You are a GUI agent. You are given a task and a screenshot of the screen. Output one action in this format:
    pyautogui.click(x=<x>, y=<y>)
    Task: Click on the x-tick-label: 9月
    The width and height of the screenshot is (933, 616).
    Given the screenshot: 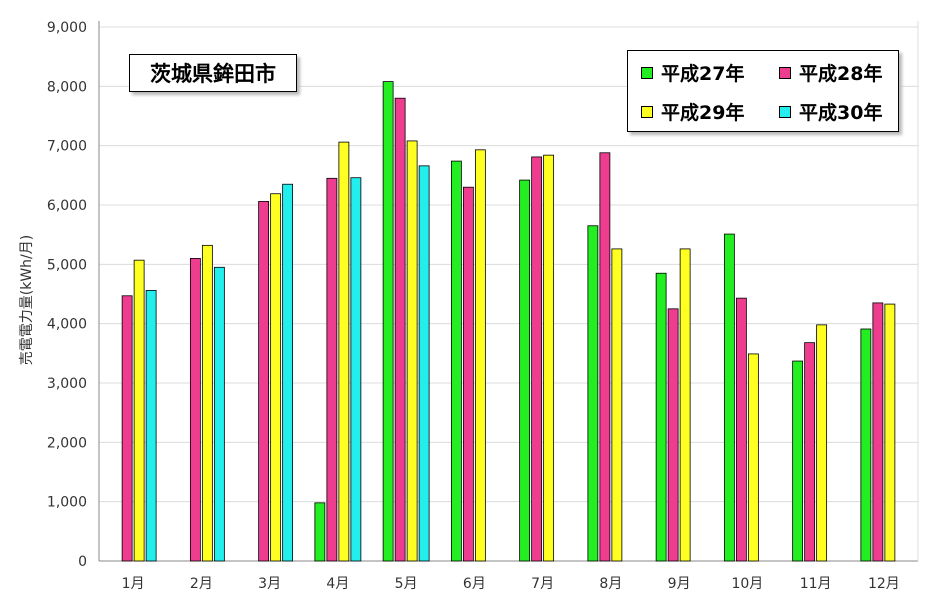 What is the action you would take?
    pyautogui.click(x=679, y=584)
    